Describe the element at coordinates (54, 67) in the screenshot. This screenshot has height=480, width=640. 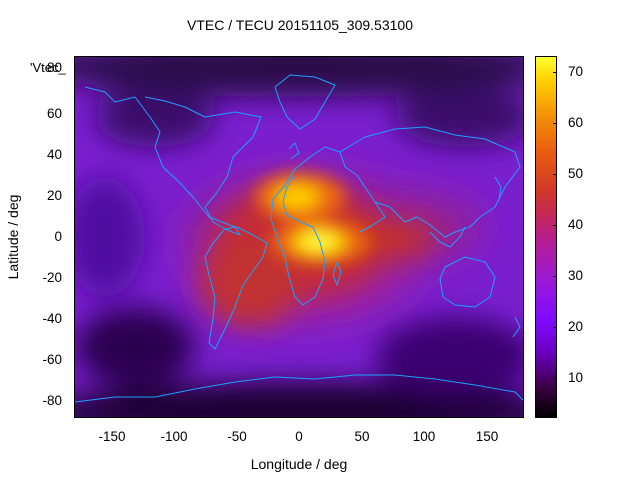
I see `y-tick-label: 80` at that location.